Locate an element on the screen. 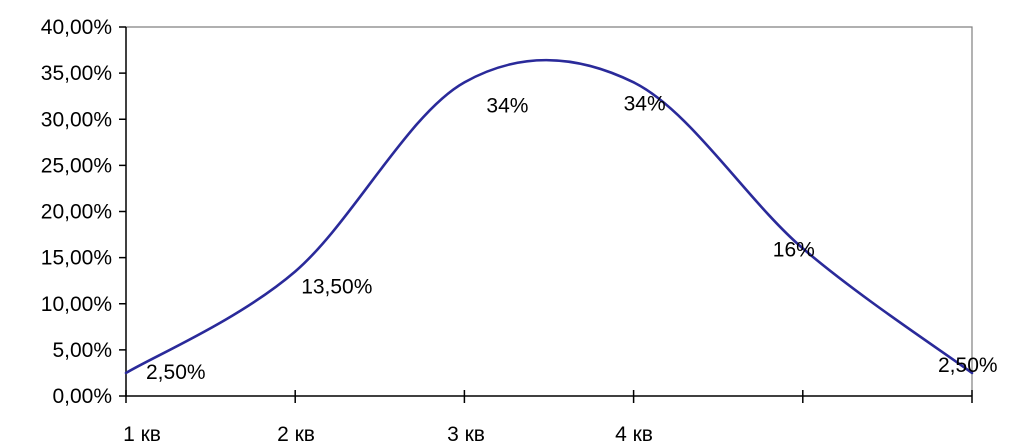 The height and width of the screenshot is (447, 1018). y-tick-label: 20,00% is located at coordinates (76, 212).